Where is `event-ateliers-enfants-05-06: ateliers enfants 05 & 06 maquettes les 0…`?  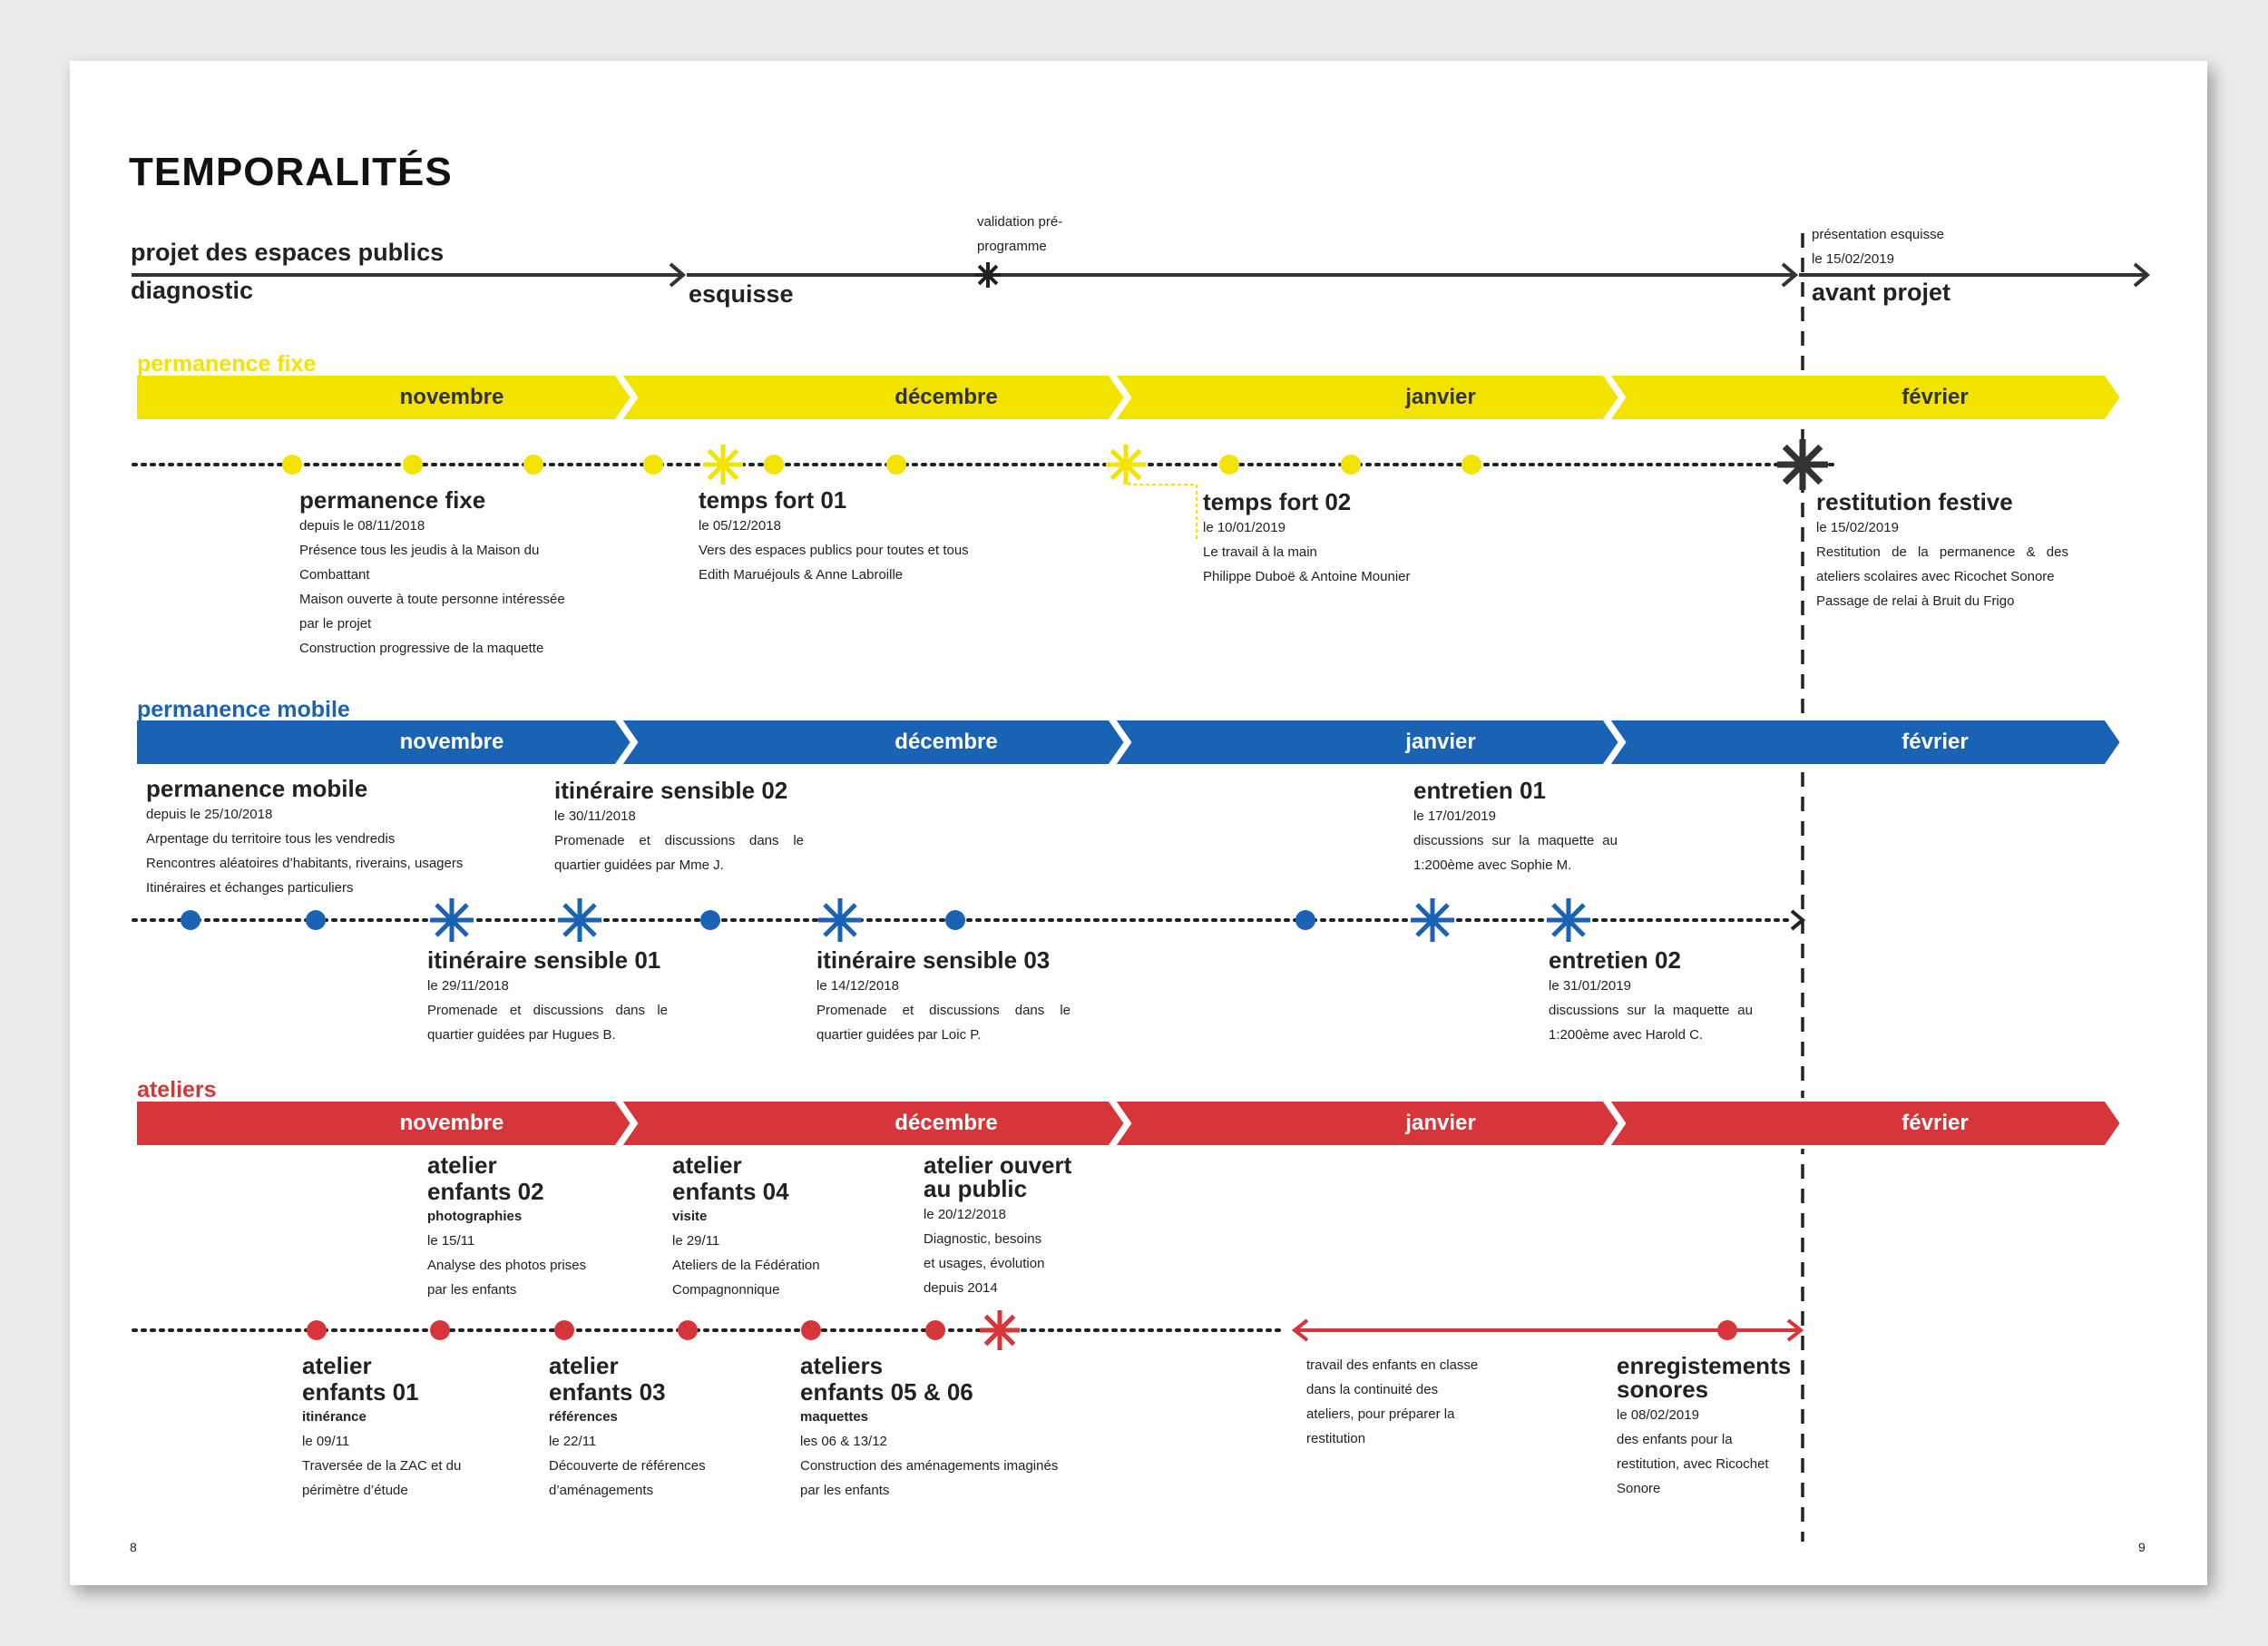
event-ateliers-enfants-05-06: ateliers enfants 05 & 06 maquettes les 0… is located at coordinates (929, 1426).